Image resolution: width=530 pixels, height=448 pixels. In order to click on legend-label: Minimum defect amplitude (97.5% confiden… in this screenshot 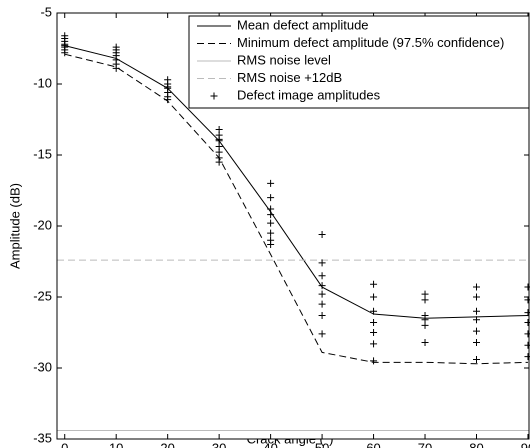, I will do `click(370, 42)`.